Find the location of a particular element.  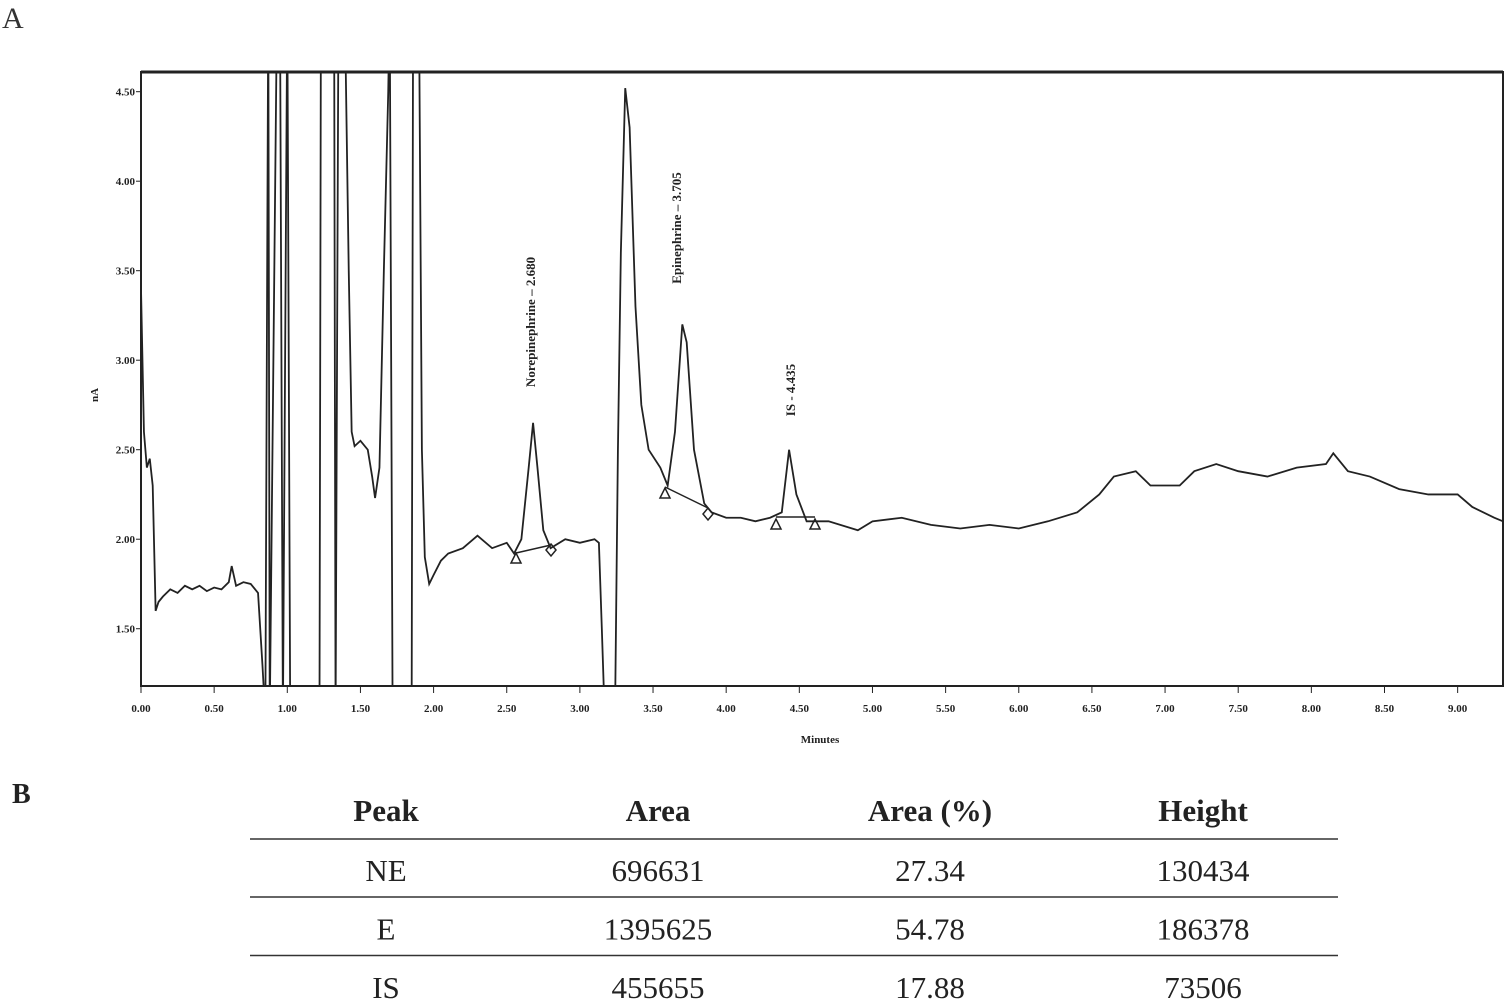

x-tick-label: 4.50 is located at coordinates (800, 709).